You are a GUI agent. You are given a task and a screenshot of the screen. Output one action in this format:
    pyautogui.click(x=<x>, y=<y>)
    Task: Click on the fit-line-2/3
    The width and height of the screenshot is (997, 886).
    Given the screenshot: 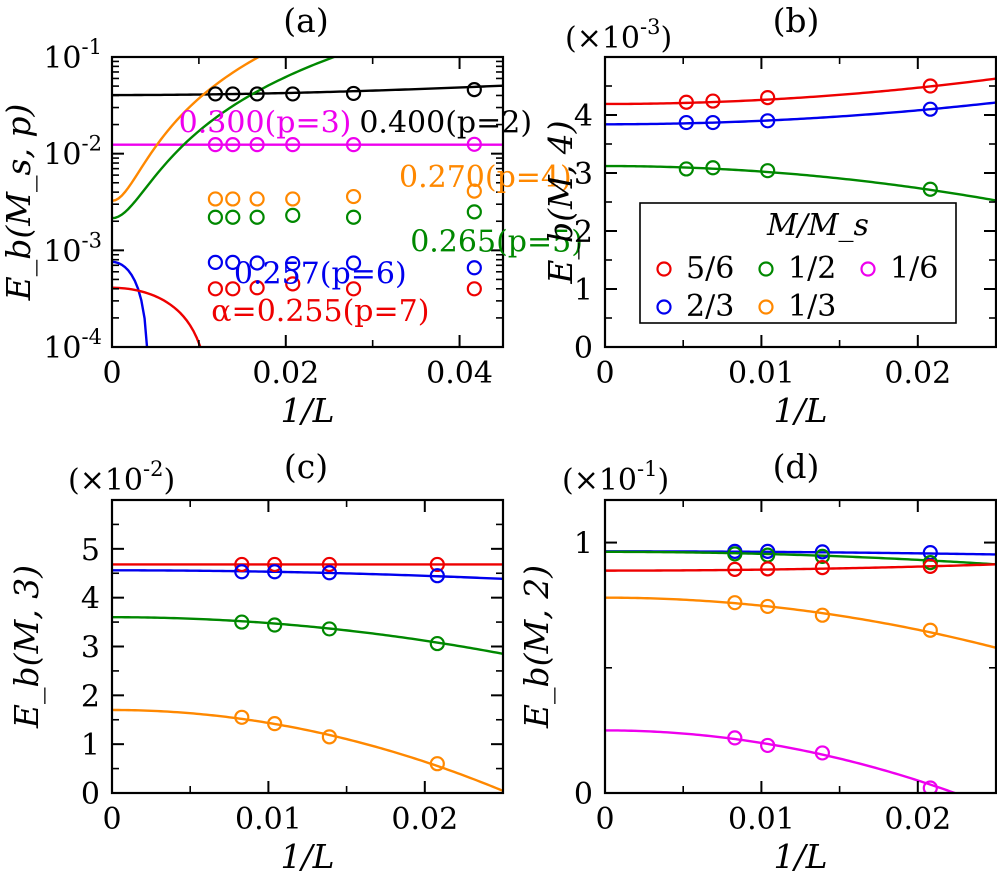 What is the action you would take?
    pyautogui.click(x=307, y=575)
    